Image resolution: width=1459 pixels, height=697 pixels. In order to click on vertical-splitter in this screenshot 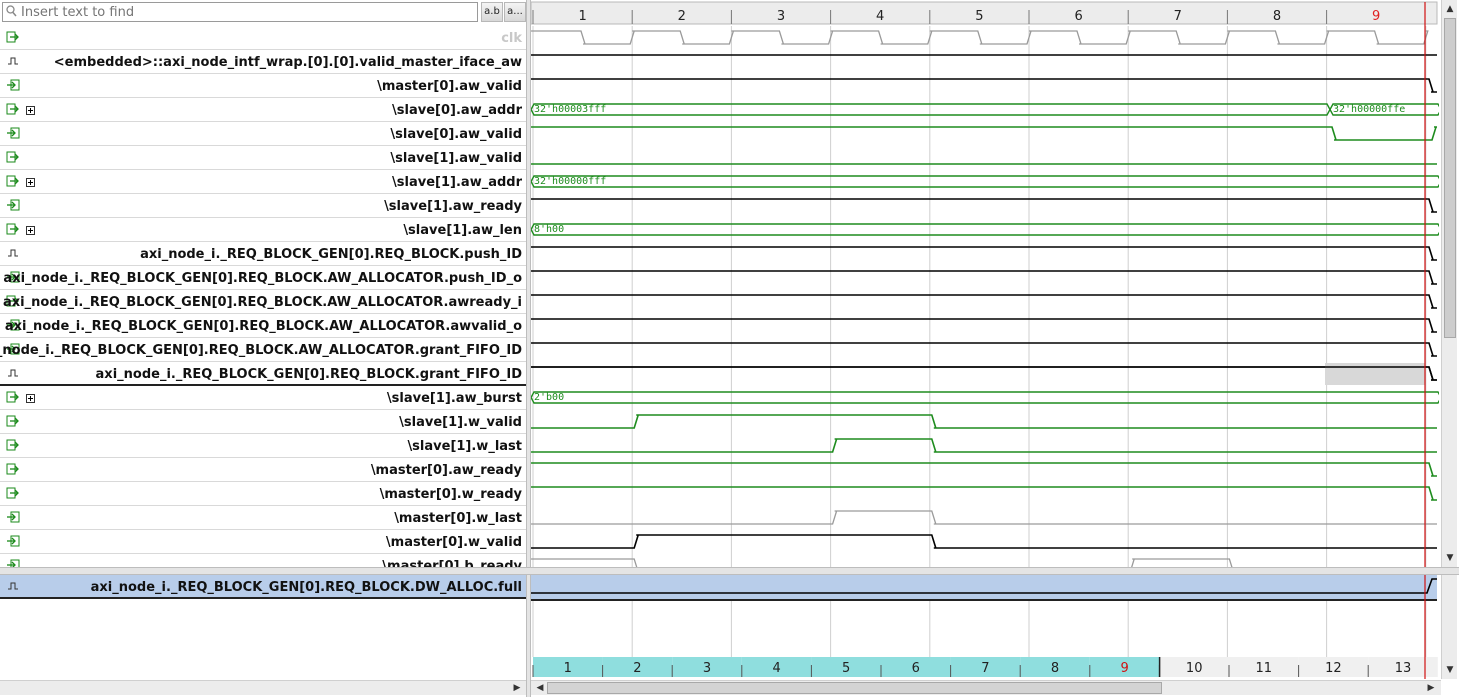, I will do `click(528, 348)`.